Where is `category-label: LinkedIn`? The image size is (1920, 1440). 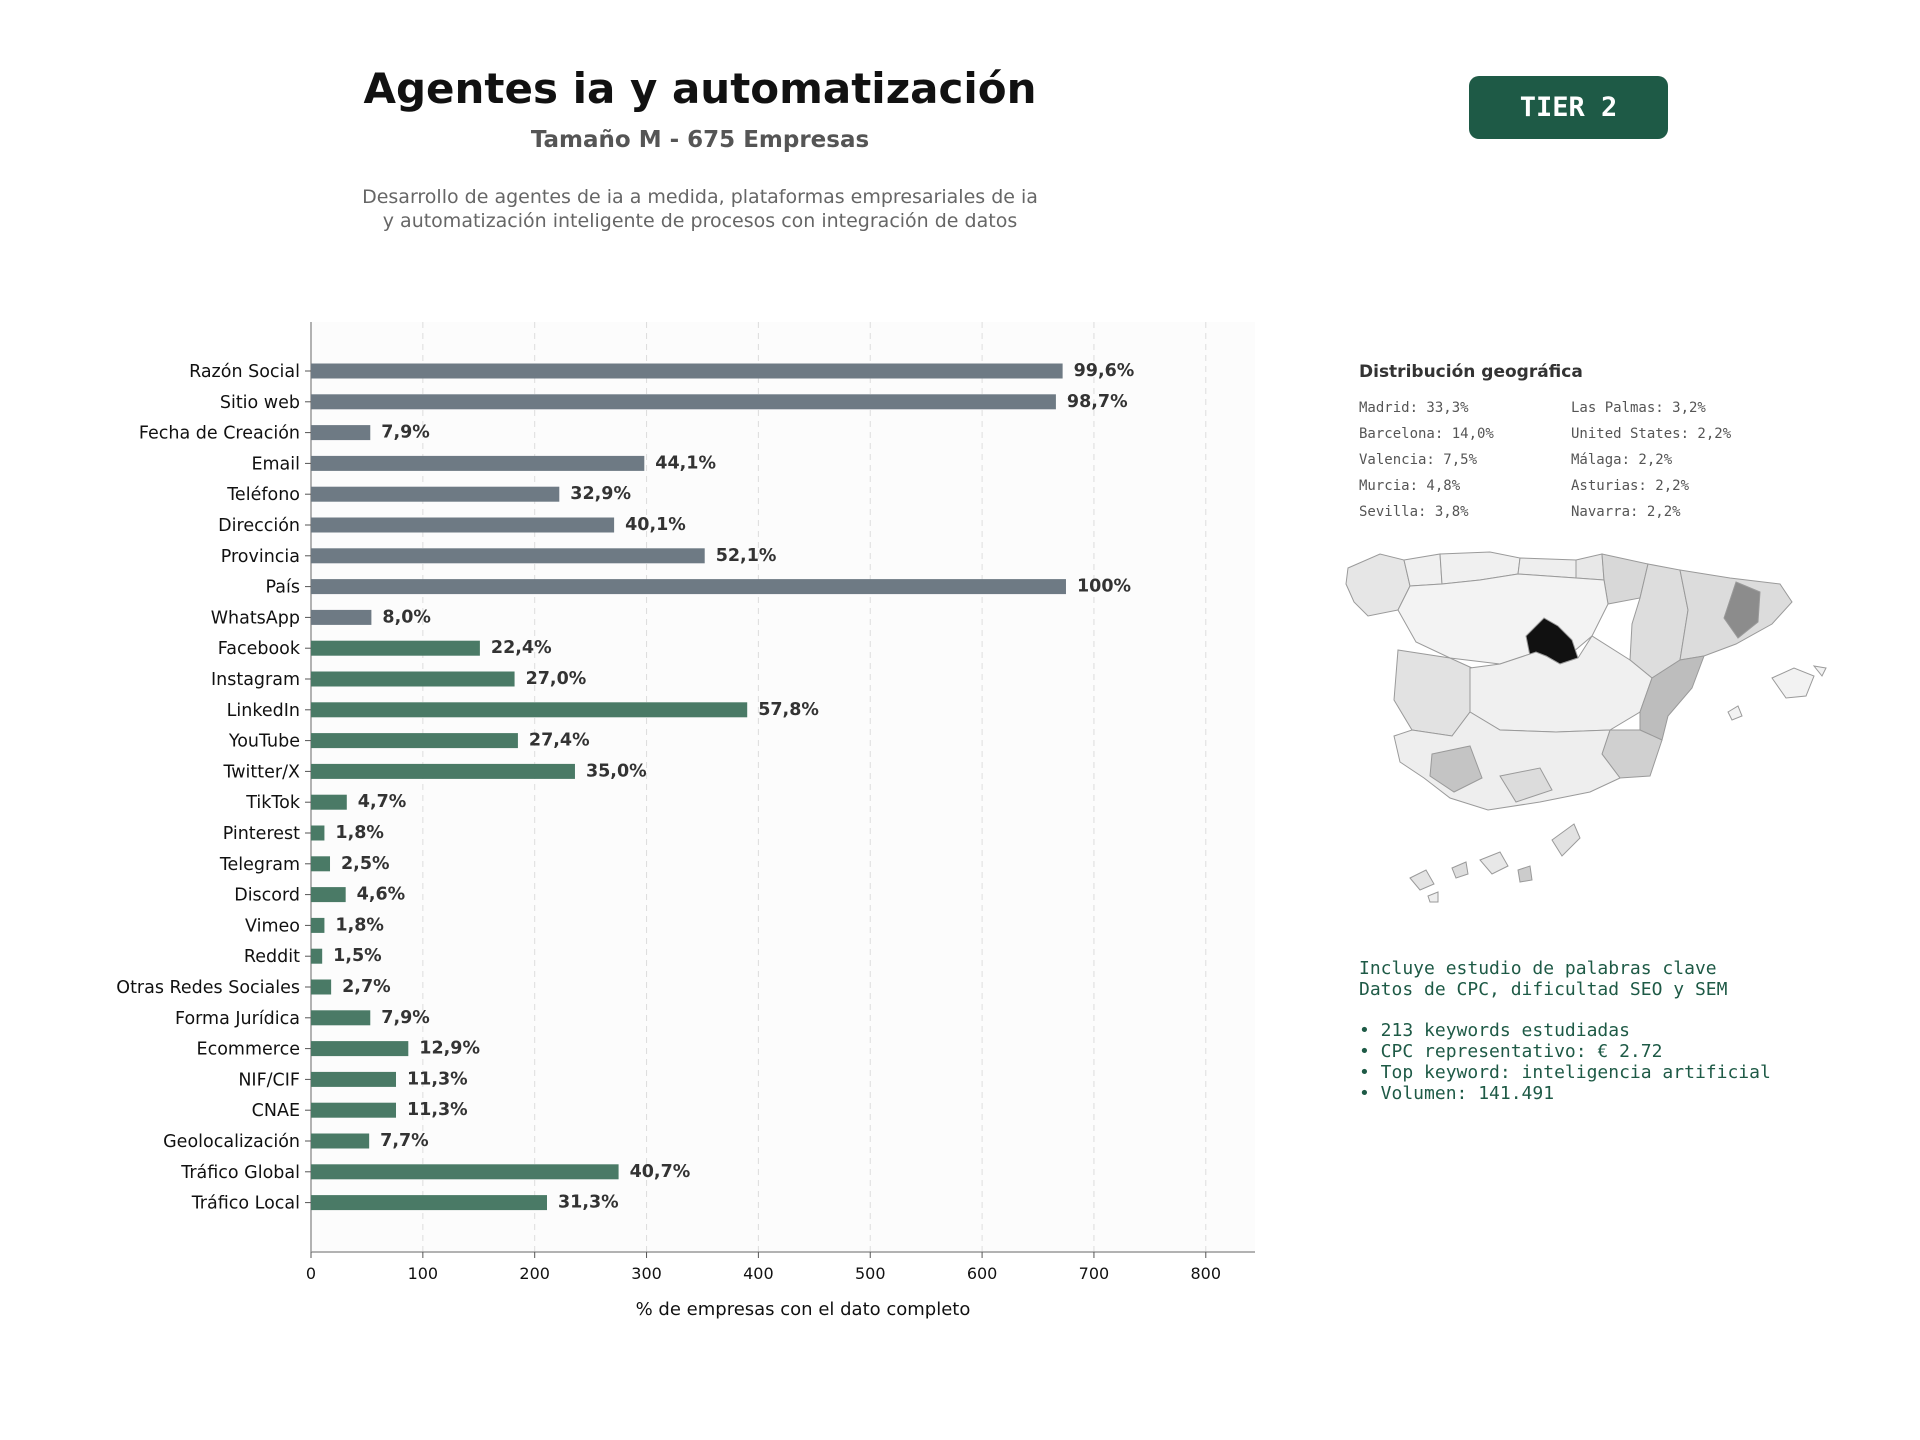 category-label: LinkedIn is located at coordinates (263, 711).